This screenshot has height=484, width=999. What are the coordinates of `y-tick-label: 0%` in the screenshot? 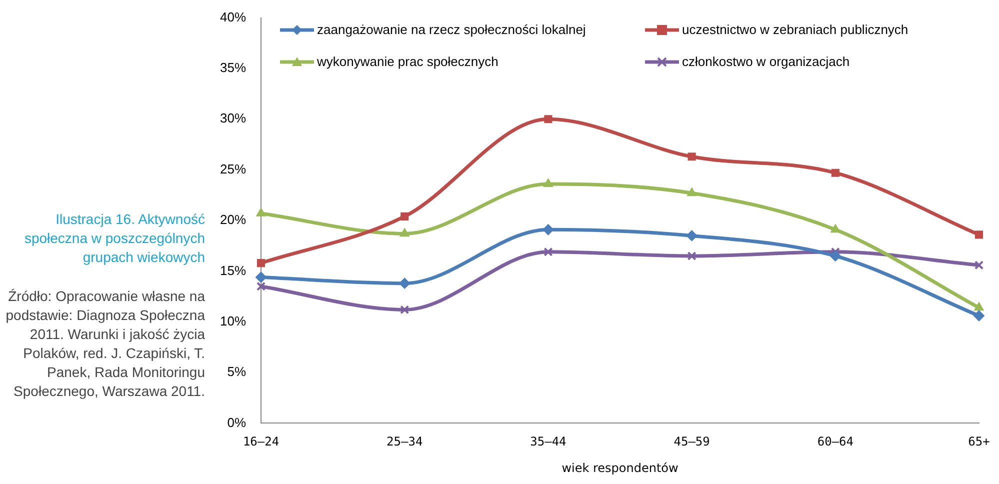 It's located at (236, 422).